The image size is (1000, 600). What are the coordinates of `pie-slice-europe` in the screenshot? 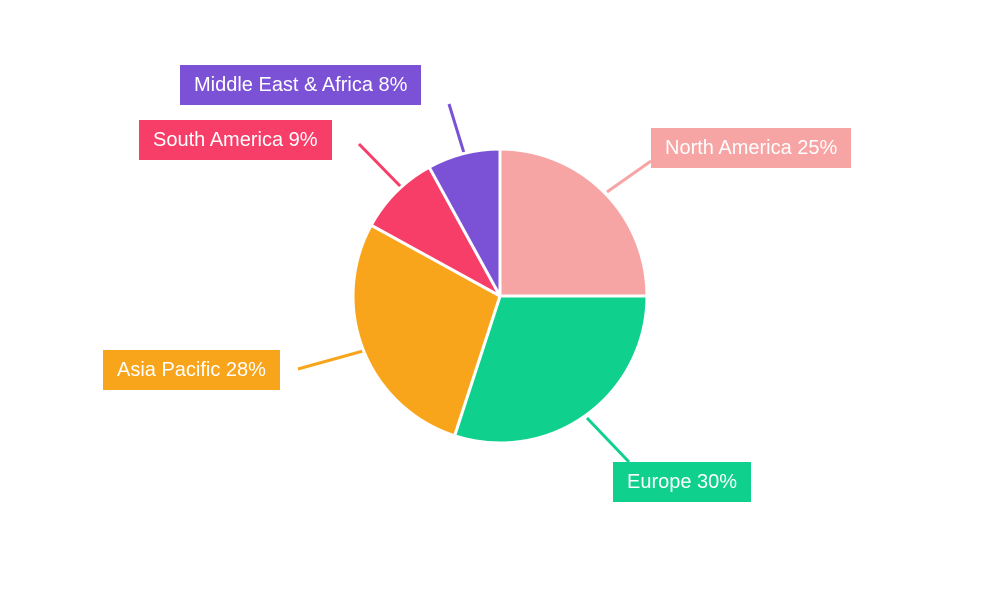 It's located at (551, 369).